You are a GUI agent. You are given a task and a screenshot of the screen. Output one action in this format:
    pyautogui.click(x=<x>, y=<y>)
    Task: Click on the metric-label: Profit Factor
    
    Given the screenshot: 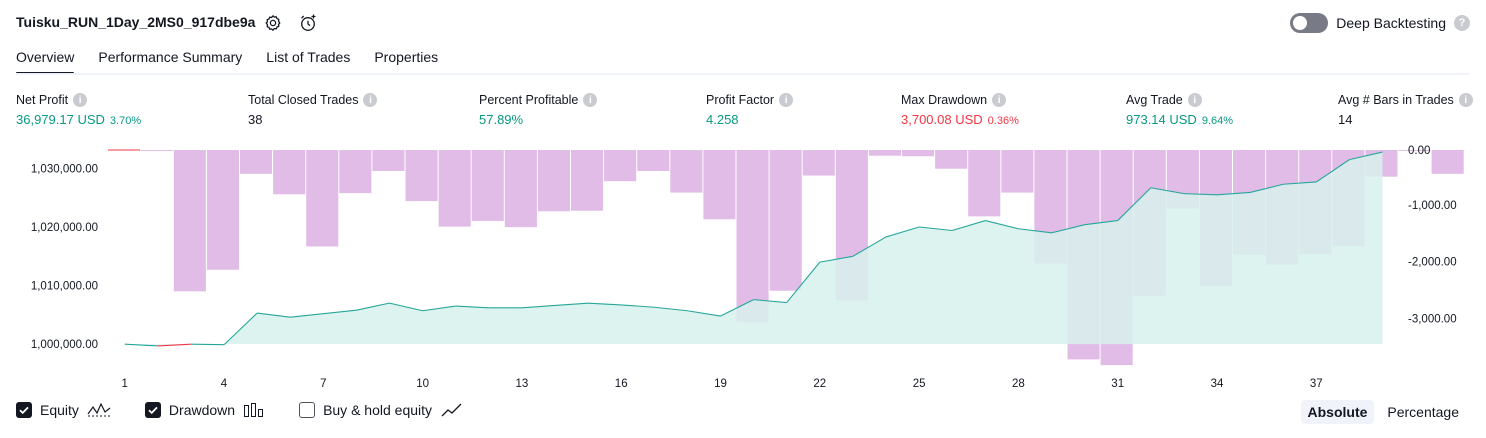 What is the action you would take?
    pyautogui.click(x=740, y=100)
    